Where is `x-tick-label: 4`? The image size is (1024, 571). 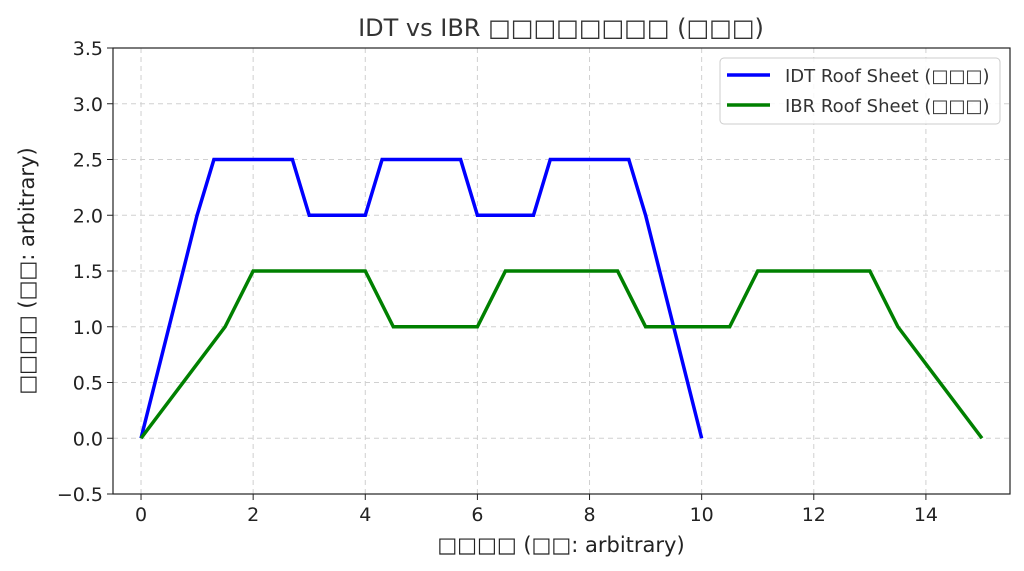
x-tick-label: 4 is located at coordinates (365, 515).